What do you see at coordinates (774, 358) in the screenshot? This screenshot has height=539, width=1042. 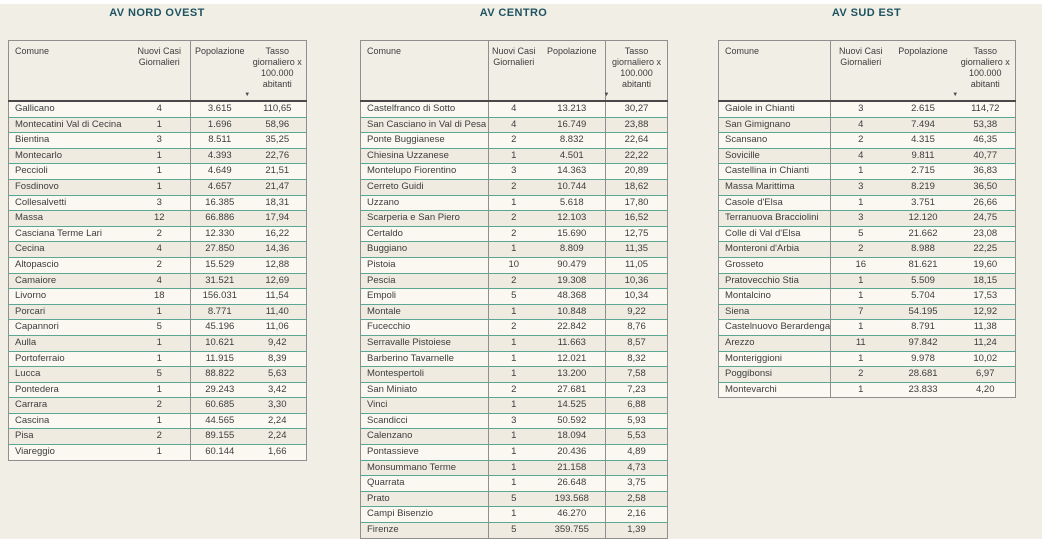 I see `comune-cell: Monteriggioni` at bounding box center [774, 358].